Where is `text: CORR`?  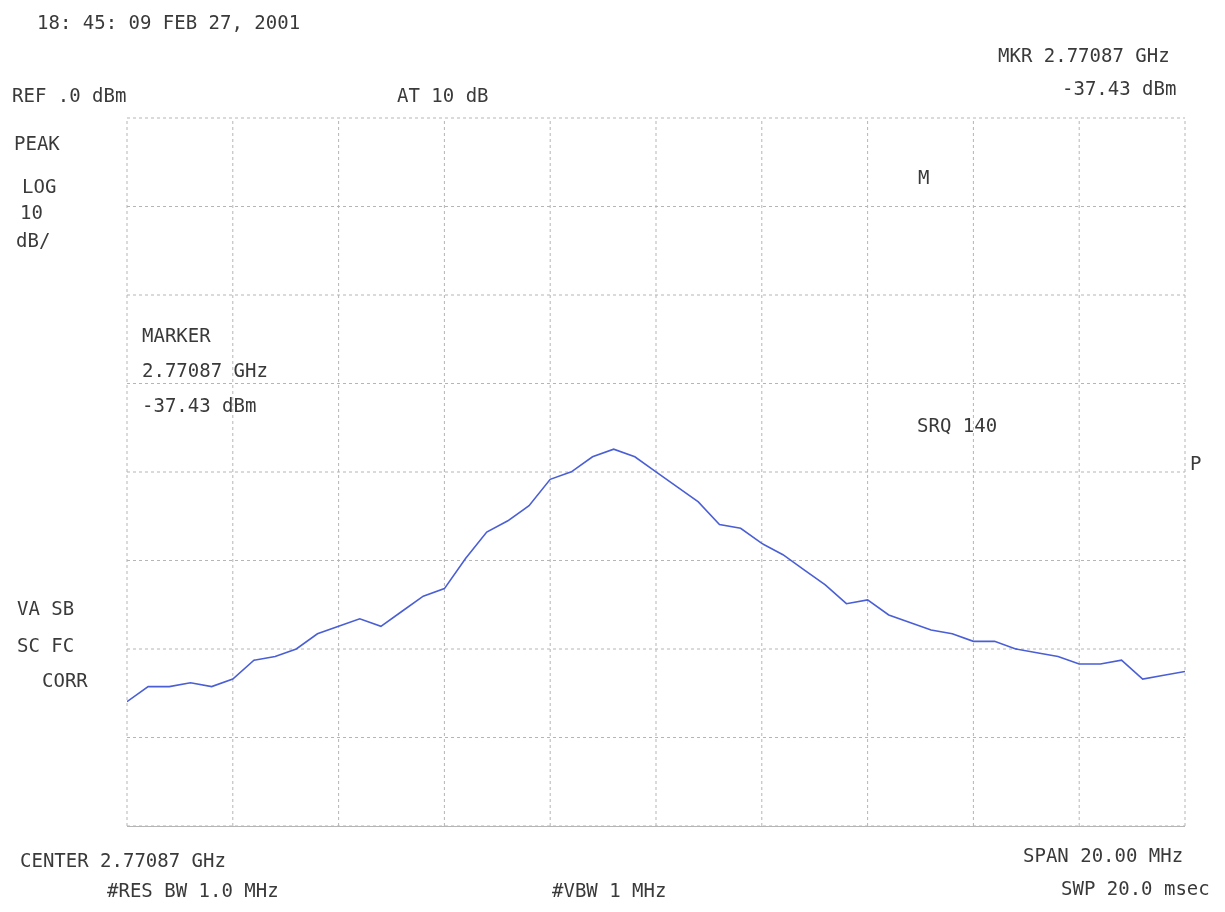 text: CORR is located at coordinates (65, 680).